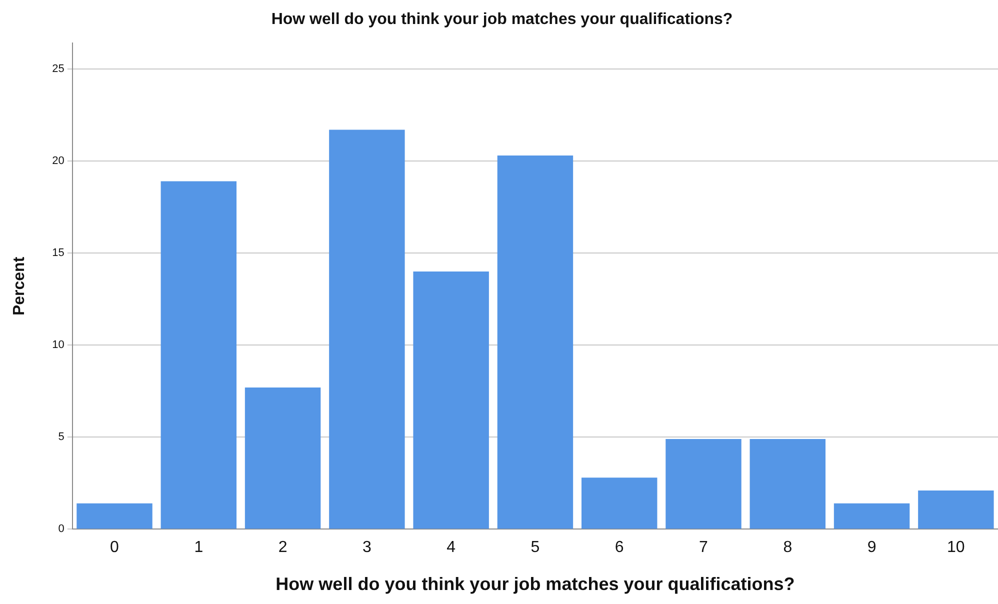  I want to click on y-tick-label: 25, so click(58, 69).